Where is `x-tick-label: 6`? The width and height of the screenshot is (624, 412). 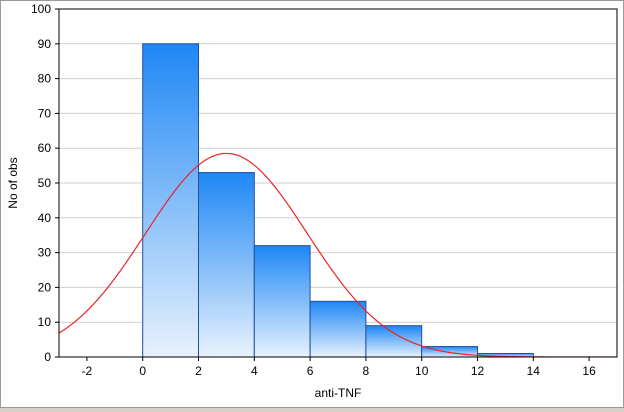
x-tick-label: 6 is located at coordinates (310, 371).